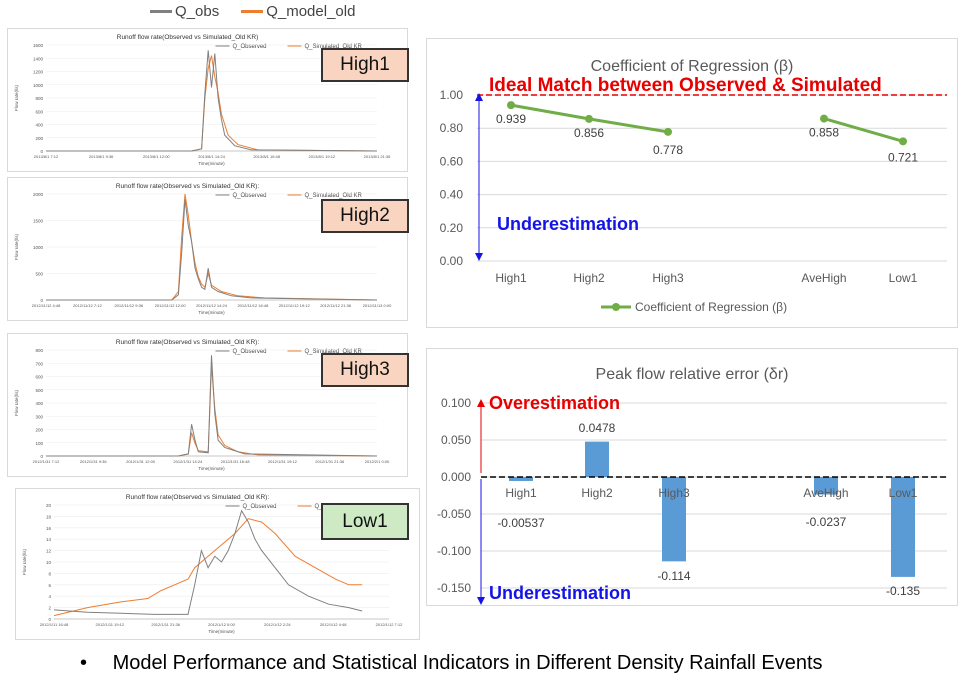 Image resolution: width=964 pixels, height=684 pixels. What do you see at coordinates (597, 493) in the screenshot?
I see `peak-error-x-tick: High2` at bounding box center [597, 493].